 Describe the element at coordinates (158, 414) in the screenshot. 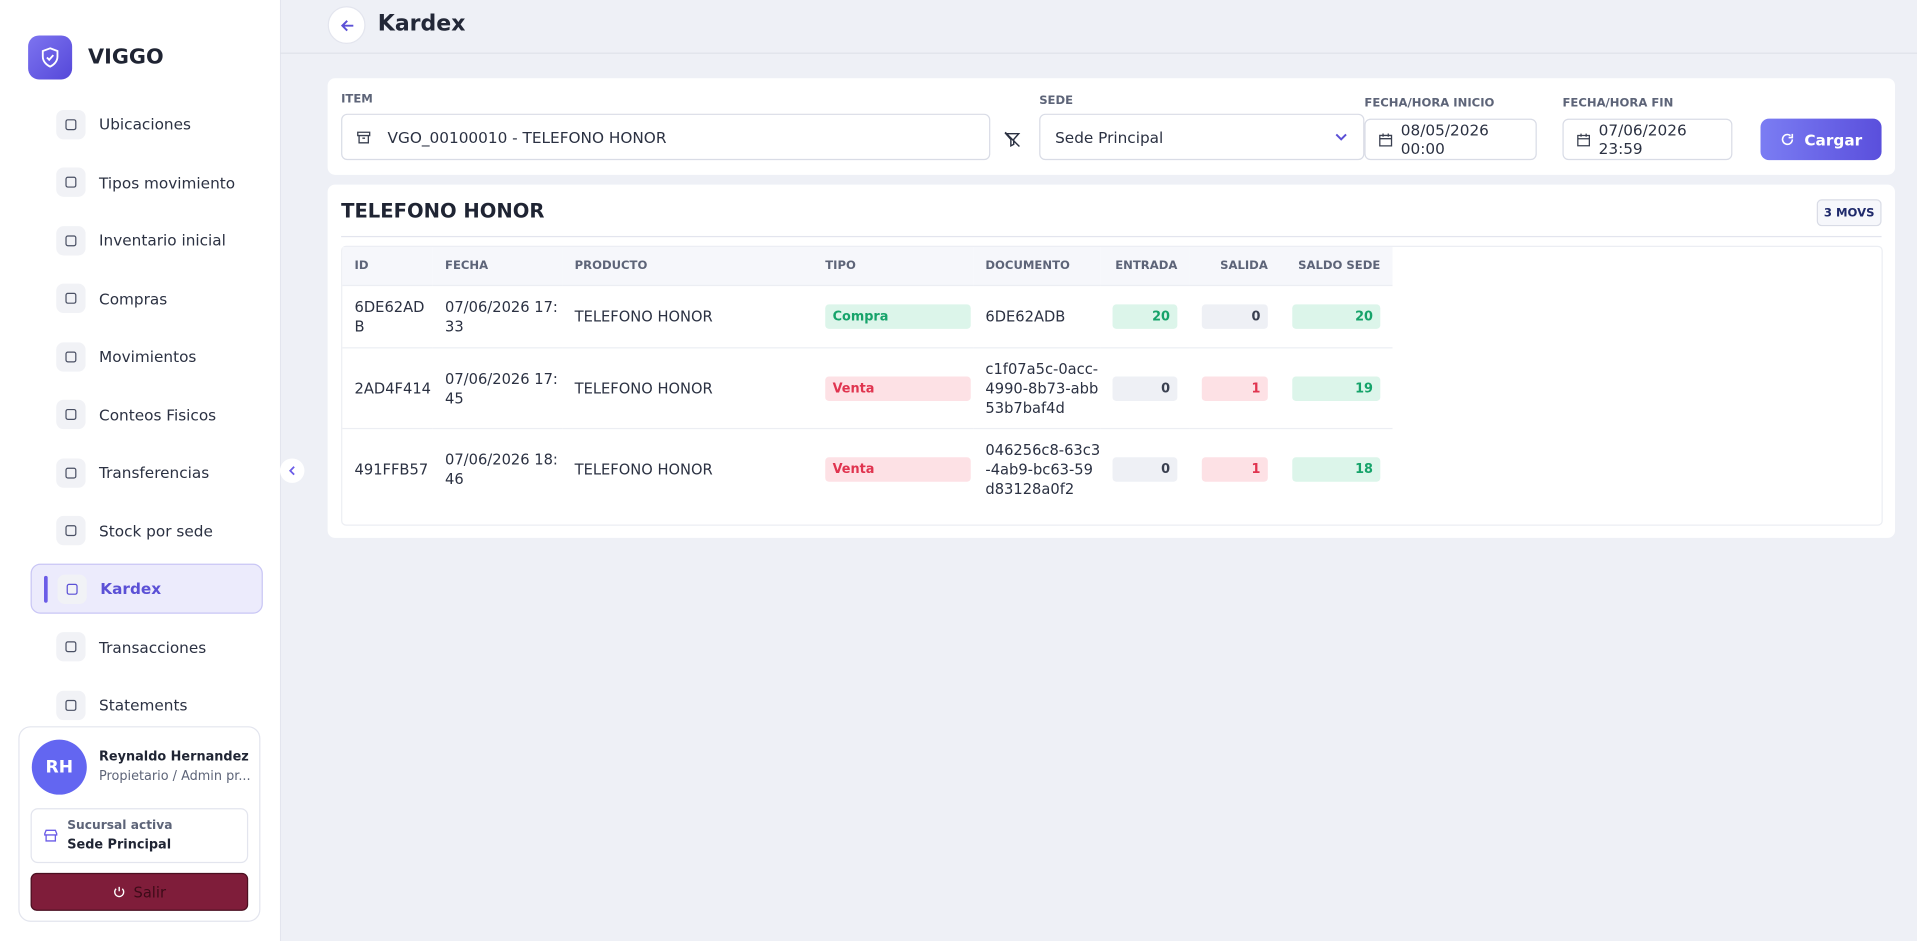

I see `nav-label: Conteos Fisicos` at that location.